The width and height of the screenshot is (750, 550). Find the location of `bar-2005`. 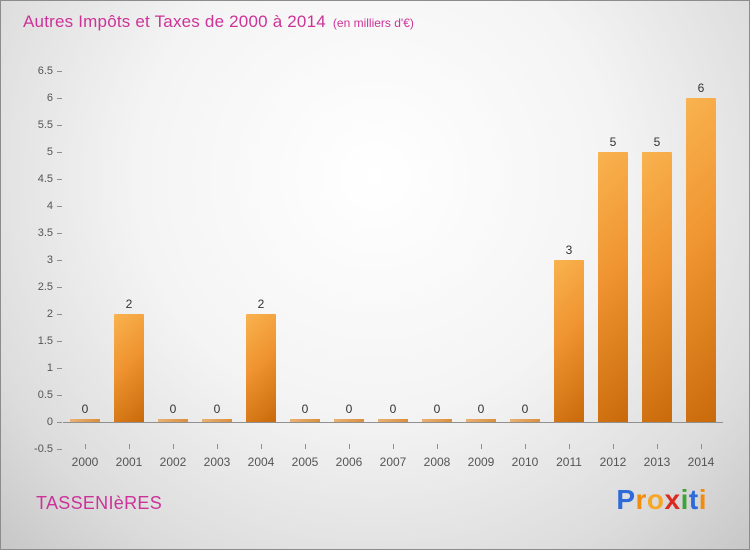

bar-2005 is located at coordinates (305, 420).